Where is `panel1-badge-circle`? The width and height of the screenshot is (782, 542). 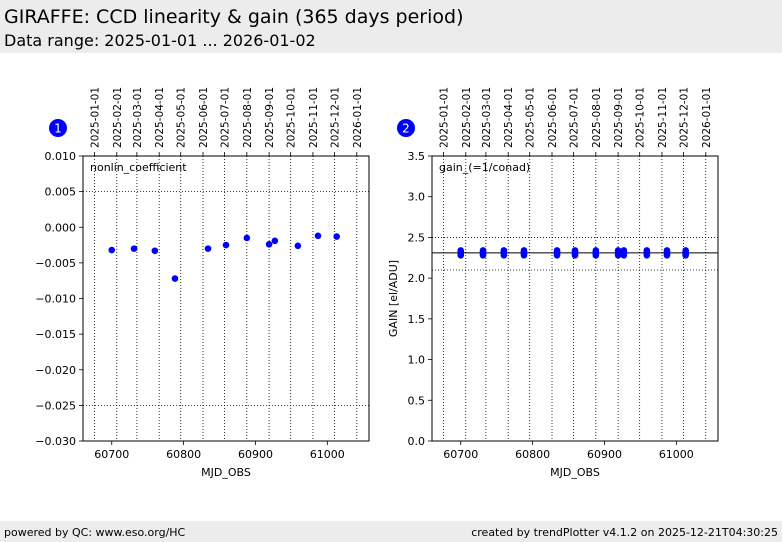 panel1-badge-circle is located at coordinates (58, 128).